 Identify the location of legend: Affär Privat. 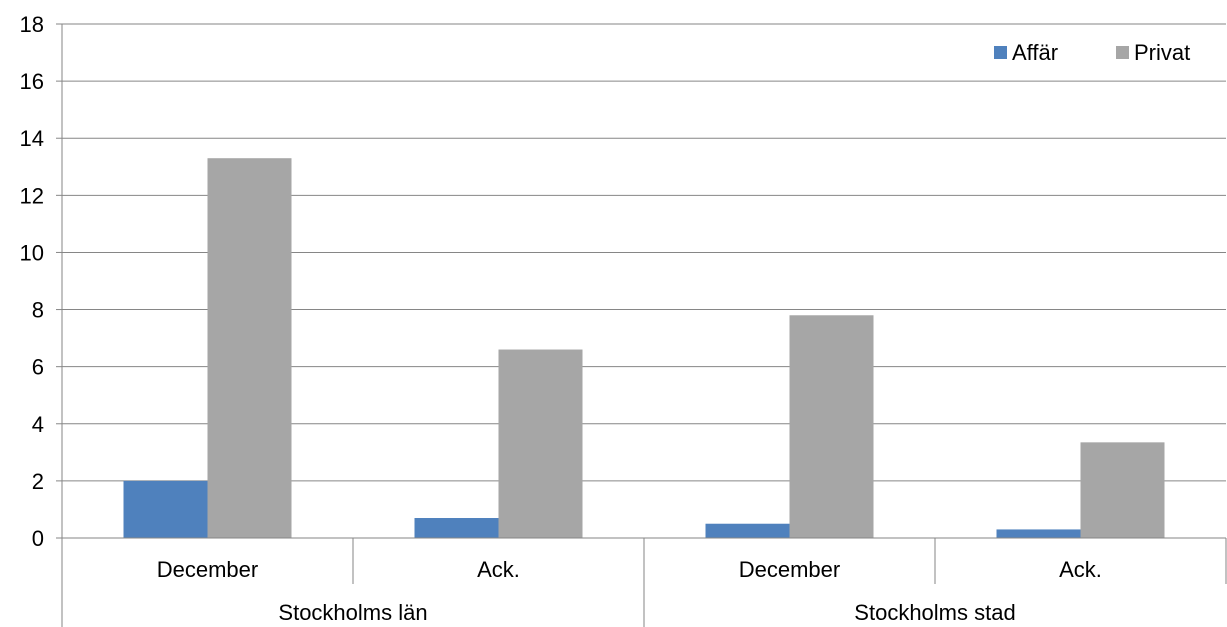
(1092, 52).